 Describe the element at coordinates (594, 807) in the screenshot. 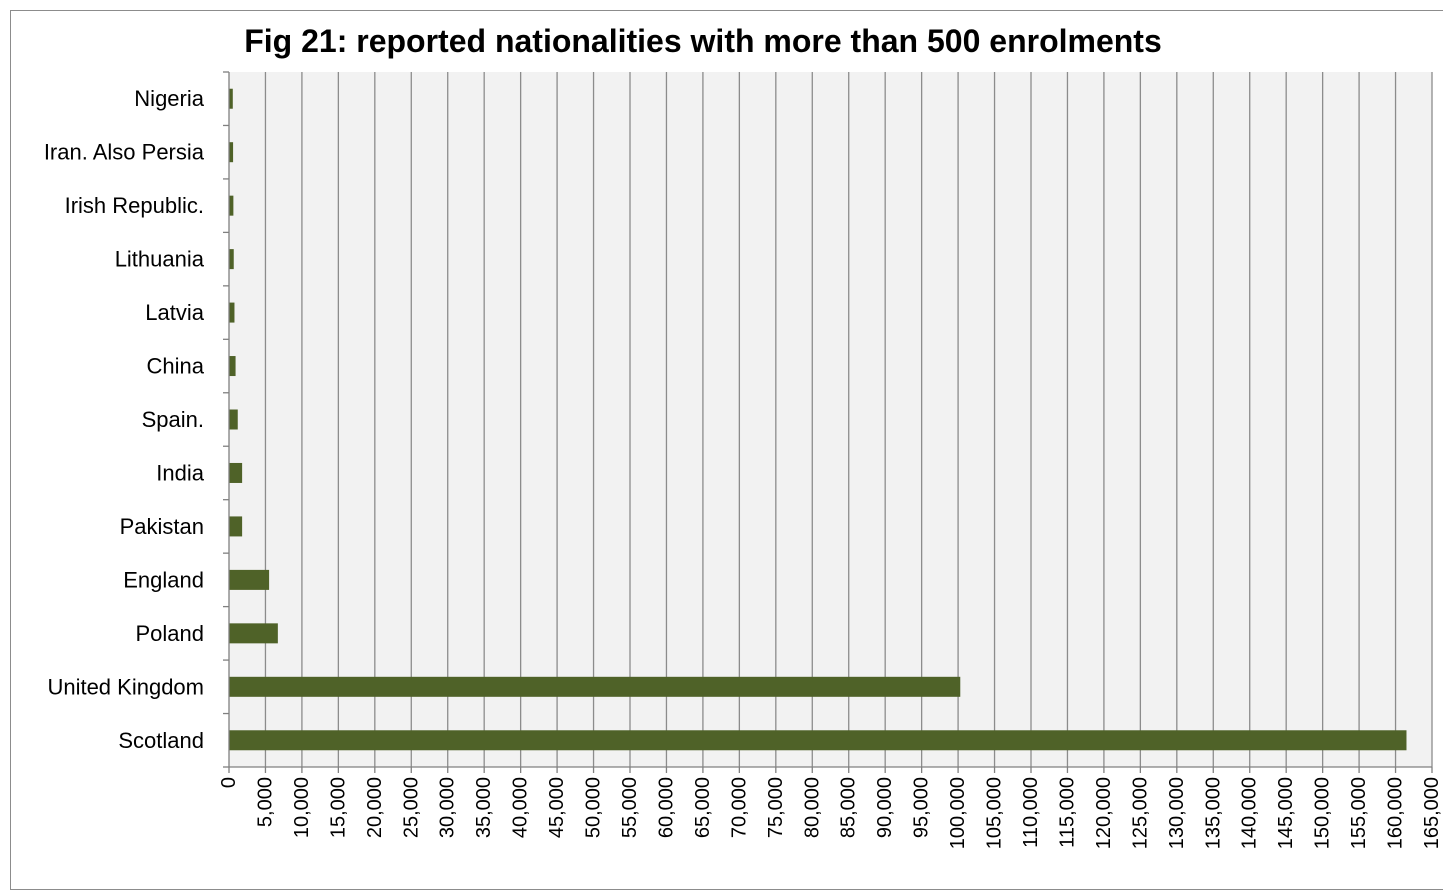

I see `x-tick-label: 50,000` at that location.